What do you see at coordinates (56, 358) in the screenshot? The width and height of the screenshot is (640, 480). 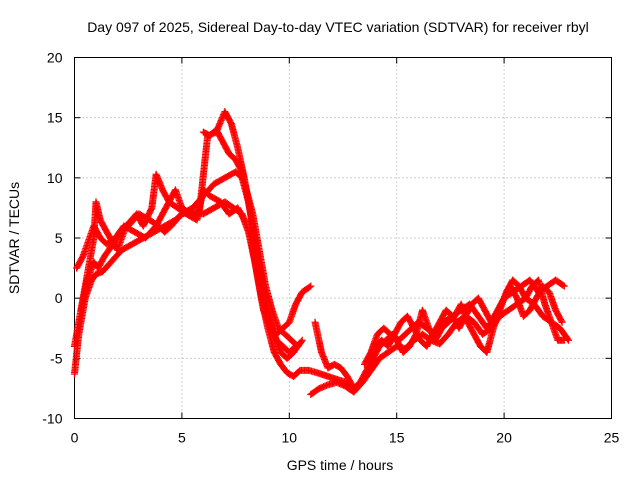 I see `y-tick-label: -5` at bounding box center [56, 358].